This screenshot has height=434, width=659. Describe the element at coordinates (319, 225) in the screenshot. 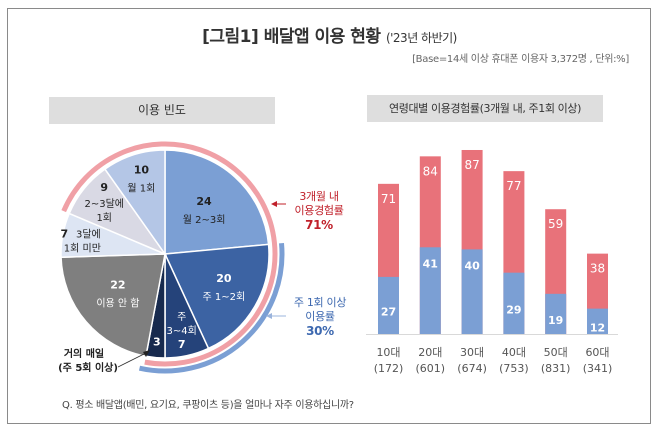

I see `three-month-callout-value: 71%` at that location.